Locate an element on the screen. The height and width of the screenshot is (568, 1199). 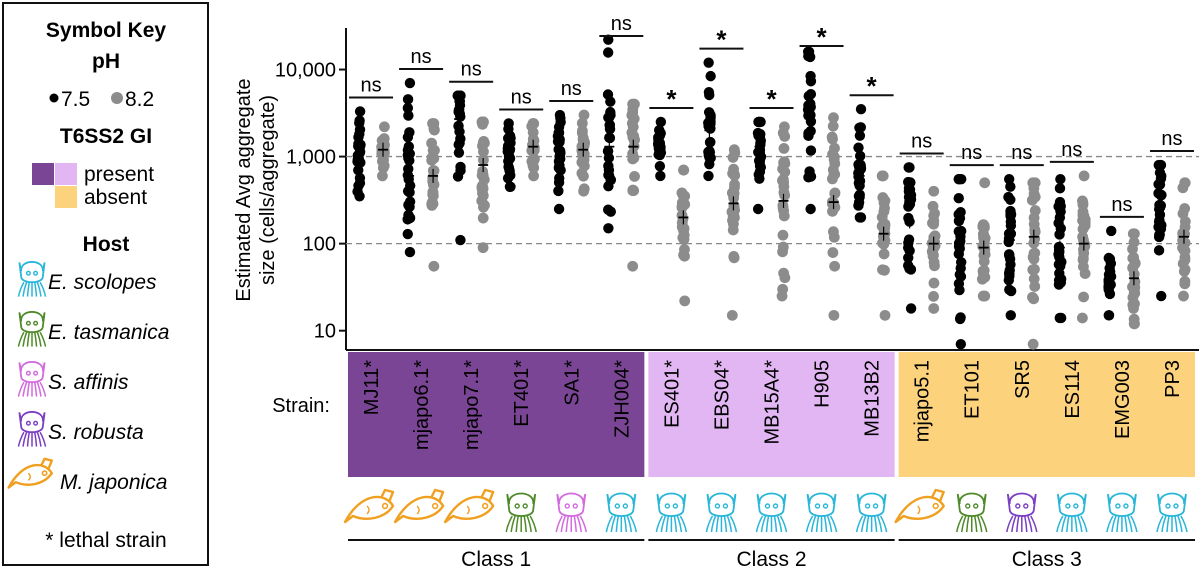
present-swatch-class2 is located at coordinates (66, 174).